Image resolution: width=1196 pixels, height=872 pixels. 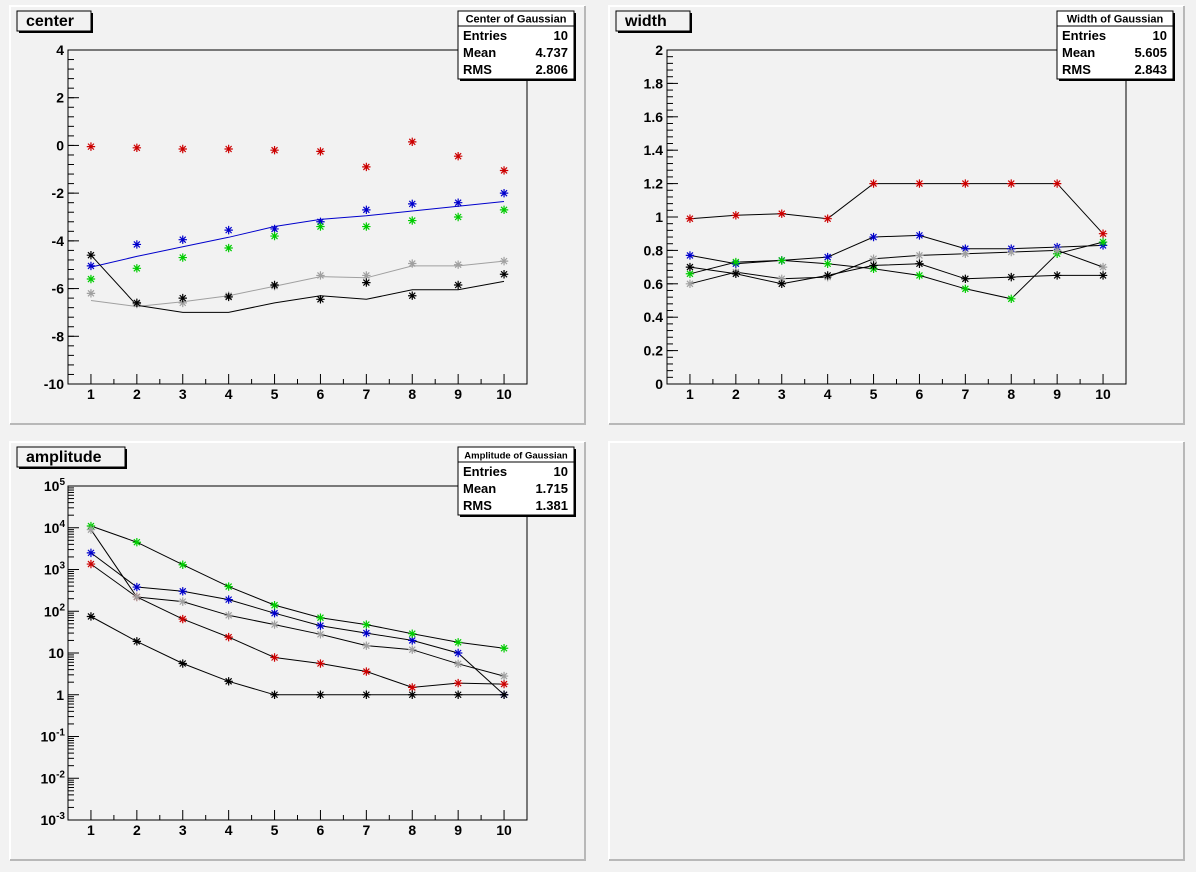 I want to click on y-tick-label: 10², so click(x=55, y=610).